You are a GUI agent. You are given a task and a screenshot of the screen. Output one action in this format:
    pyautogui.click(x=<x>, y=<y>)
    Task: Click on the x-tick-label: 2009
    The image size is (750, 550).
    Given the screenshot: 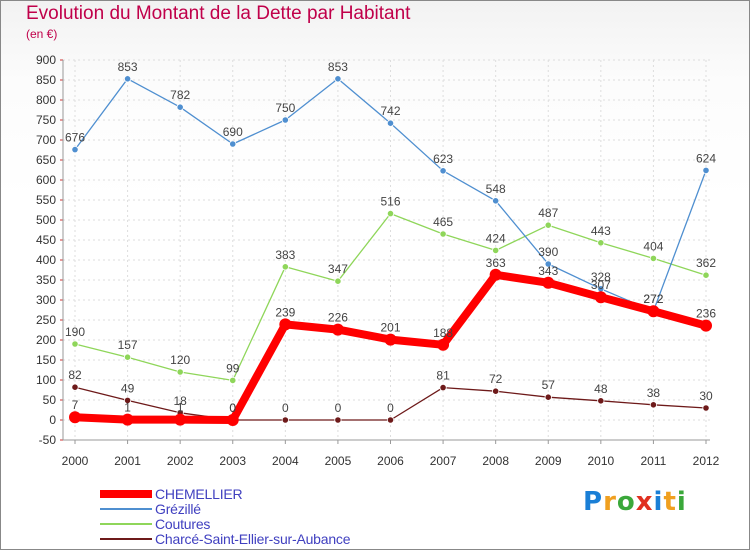 What is the action you would take?
    pyautogui.click(x=548, y=461)
    